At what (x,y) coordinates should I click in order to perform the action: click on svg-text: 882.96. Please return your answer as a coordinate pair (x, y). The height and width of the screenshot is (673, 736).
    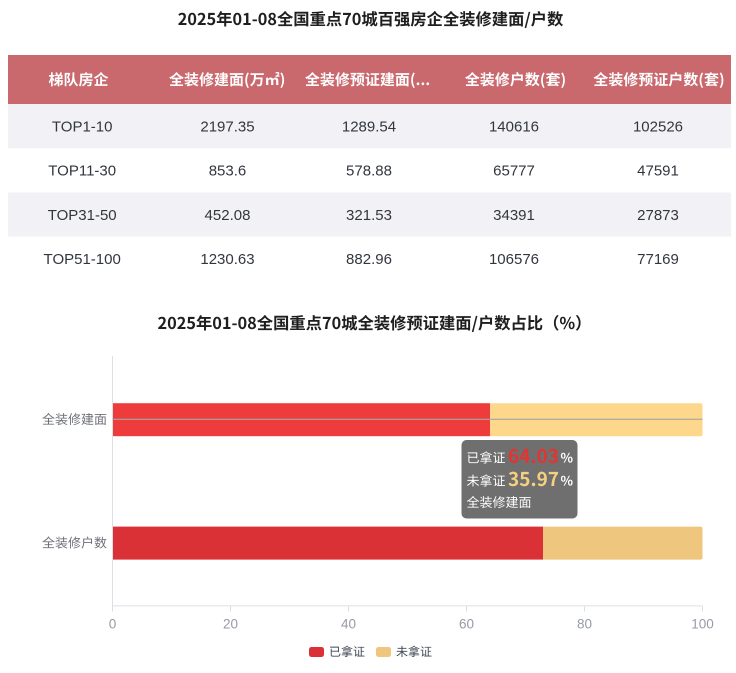
    Looking at the image, I should click on (369, 259).